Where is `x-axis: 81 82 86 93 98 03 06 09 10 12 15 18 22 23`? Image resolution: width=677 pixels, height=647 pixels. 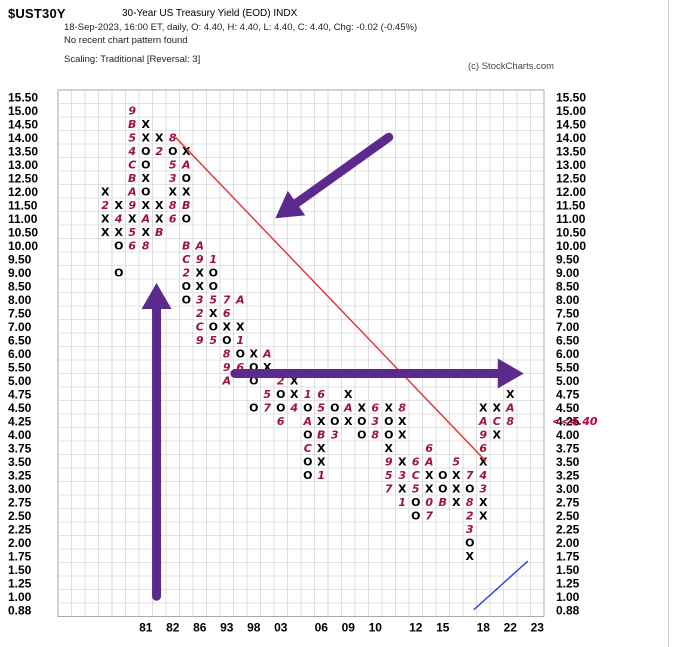 x-axis: 81 82 86 93 98 03 06 09 10 12 15 18 22 23 is located at coordinates (341, 628).